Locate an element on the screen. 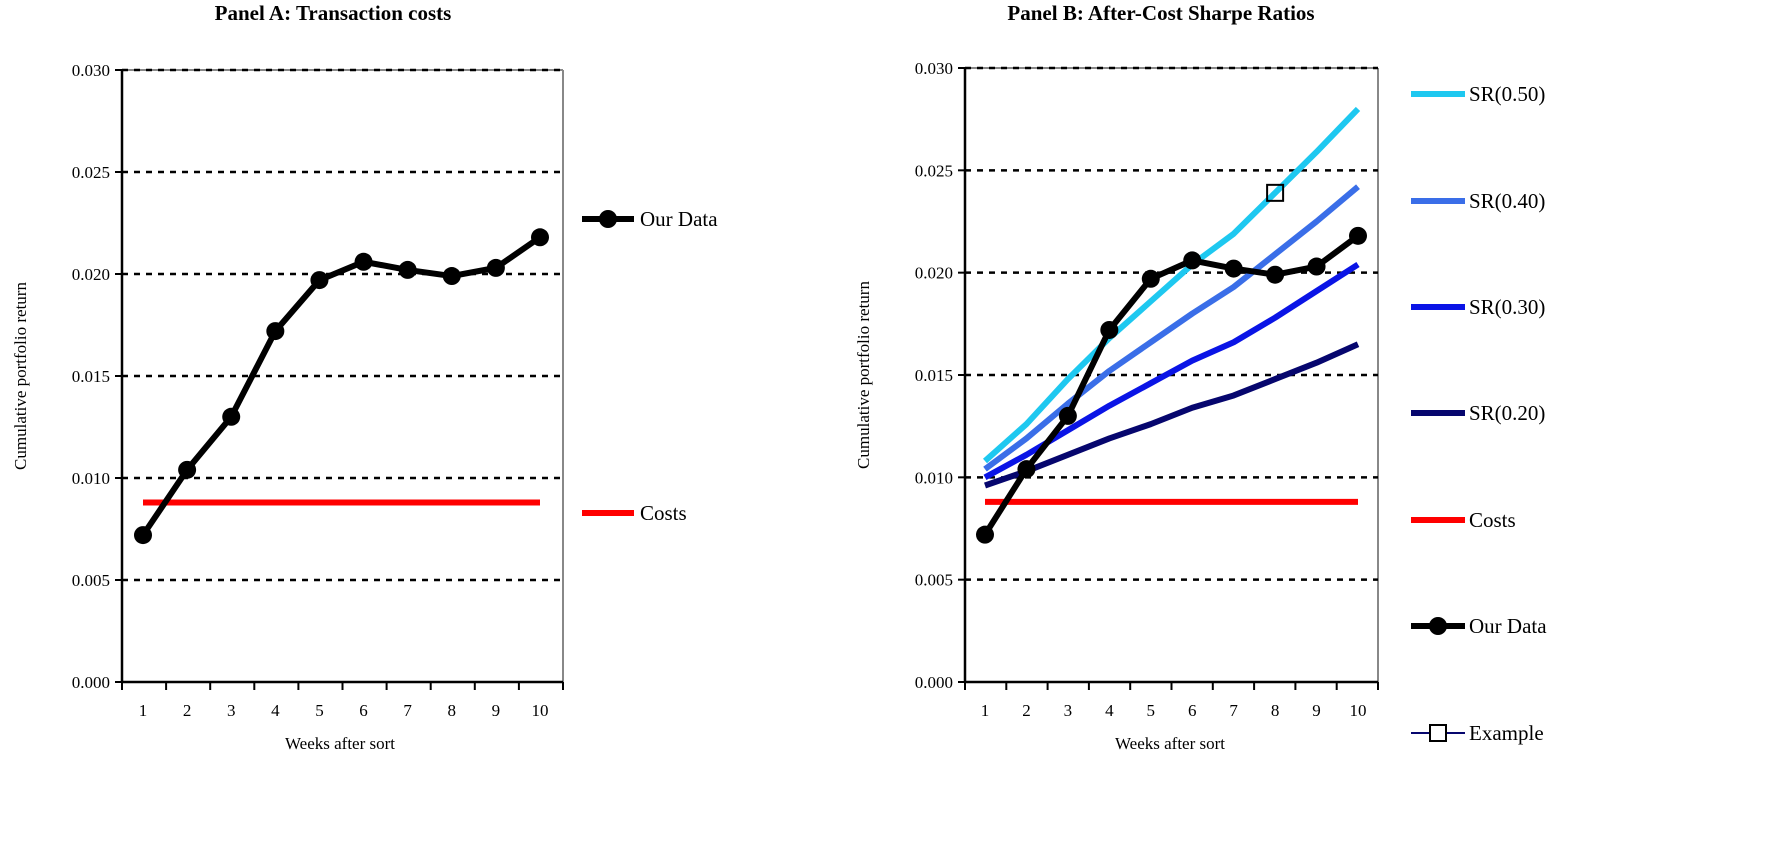 The image size is (1773, 854). legend-label: Example is located at coordinates (1506, 733).